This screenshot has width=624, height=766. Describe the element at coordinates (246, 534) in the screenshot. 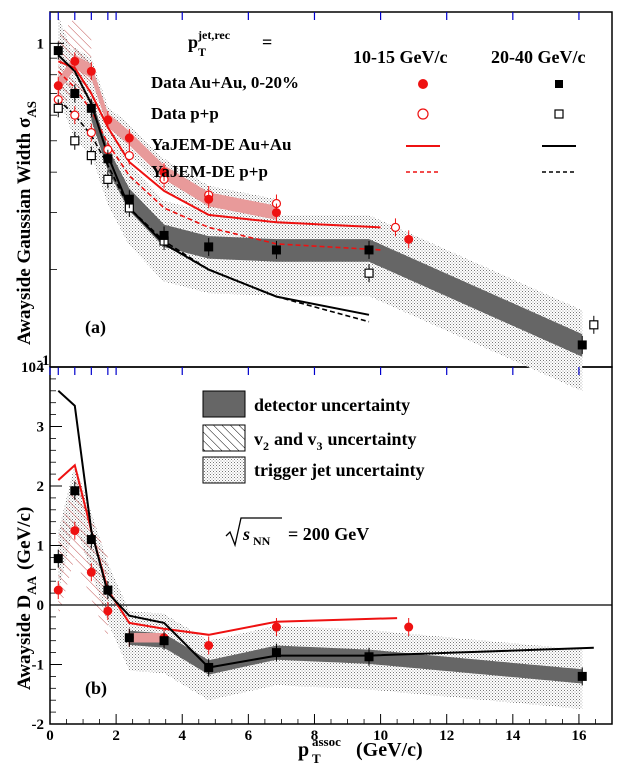

I see `svg-text: s` at that location.